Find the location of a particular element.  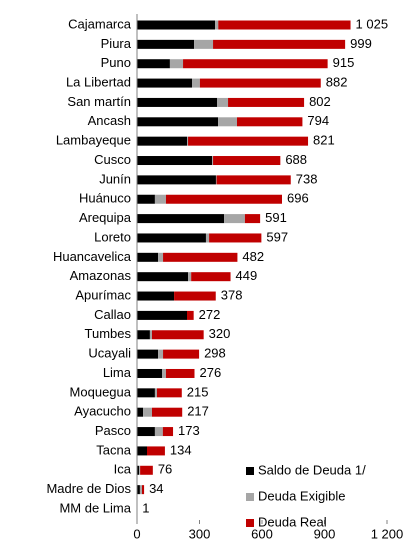

category-label: Apurímac is located at coordinates (103, 294).